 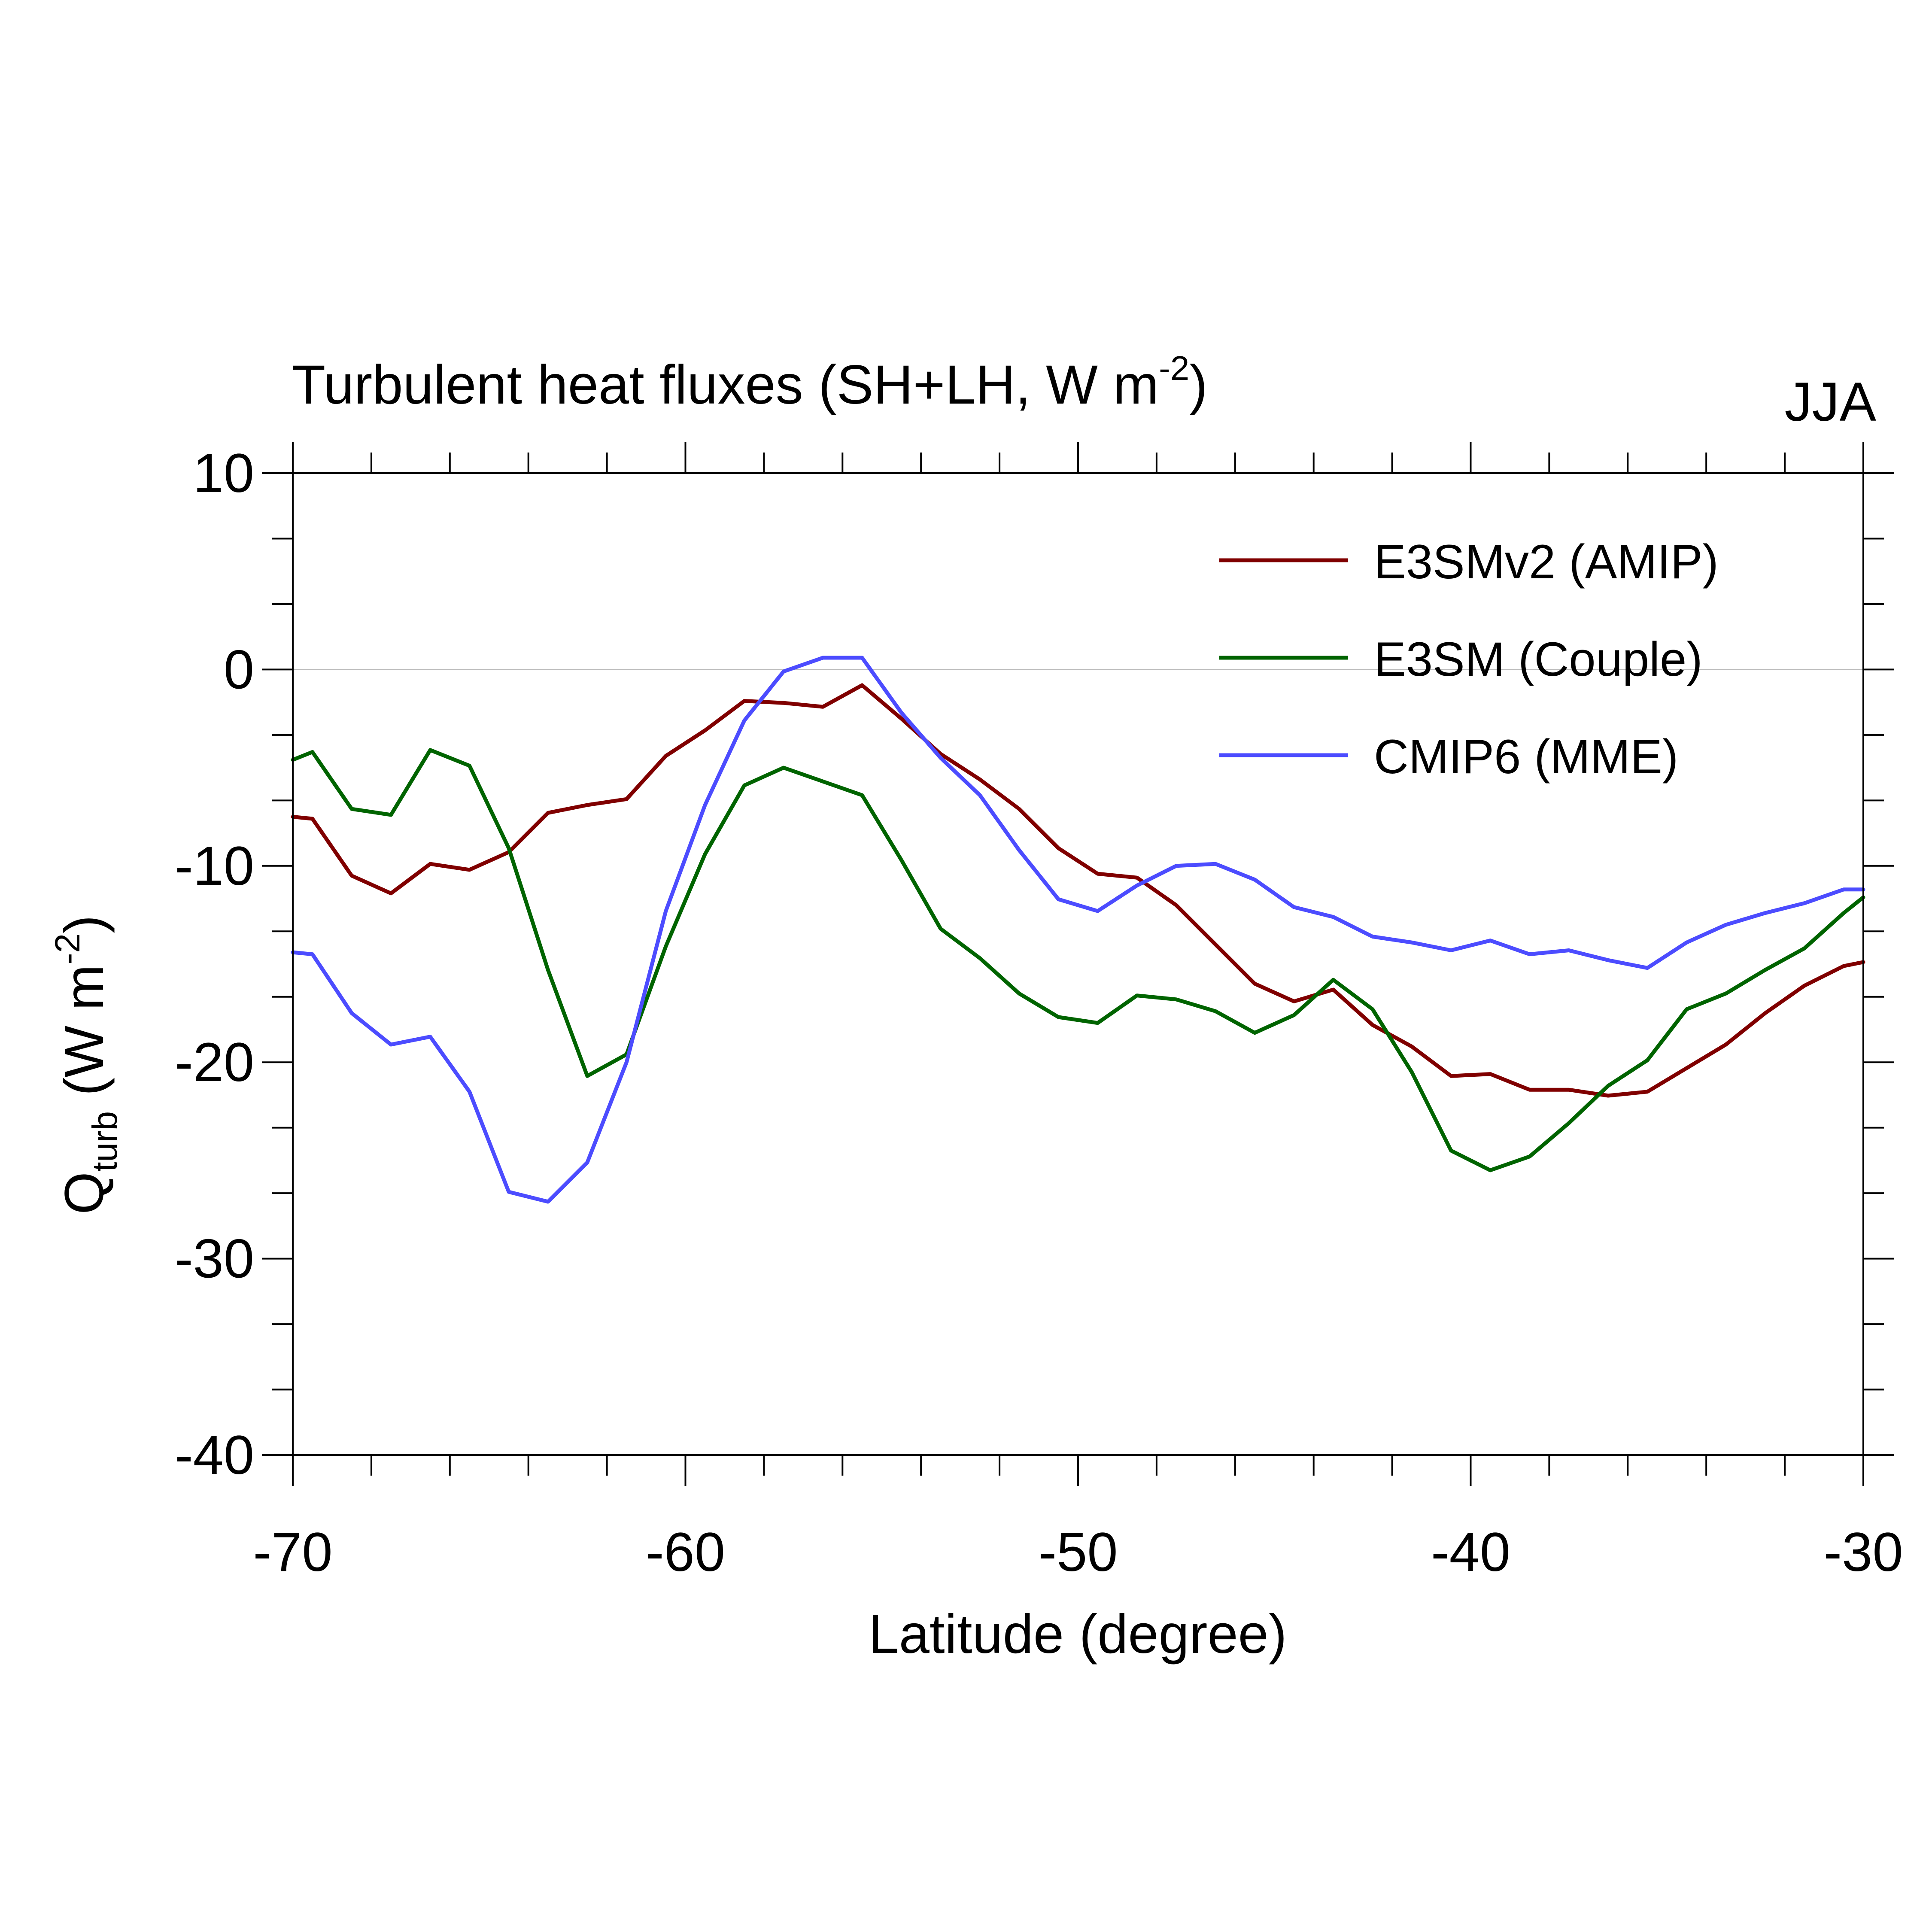 What do you see at coordinates (1078, 1634) in the screenshot?
I see `x-axis-label: Latitude (degree)` at bounding box center [1078, 1634].